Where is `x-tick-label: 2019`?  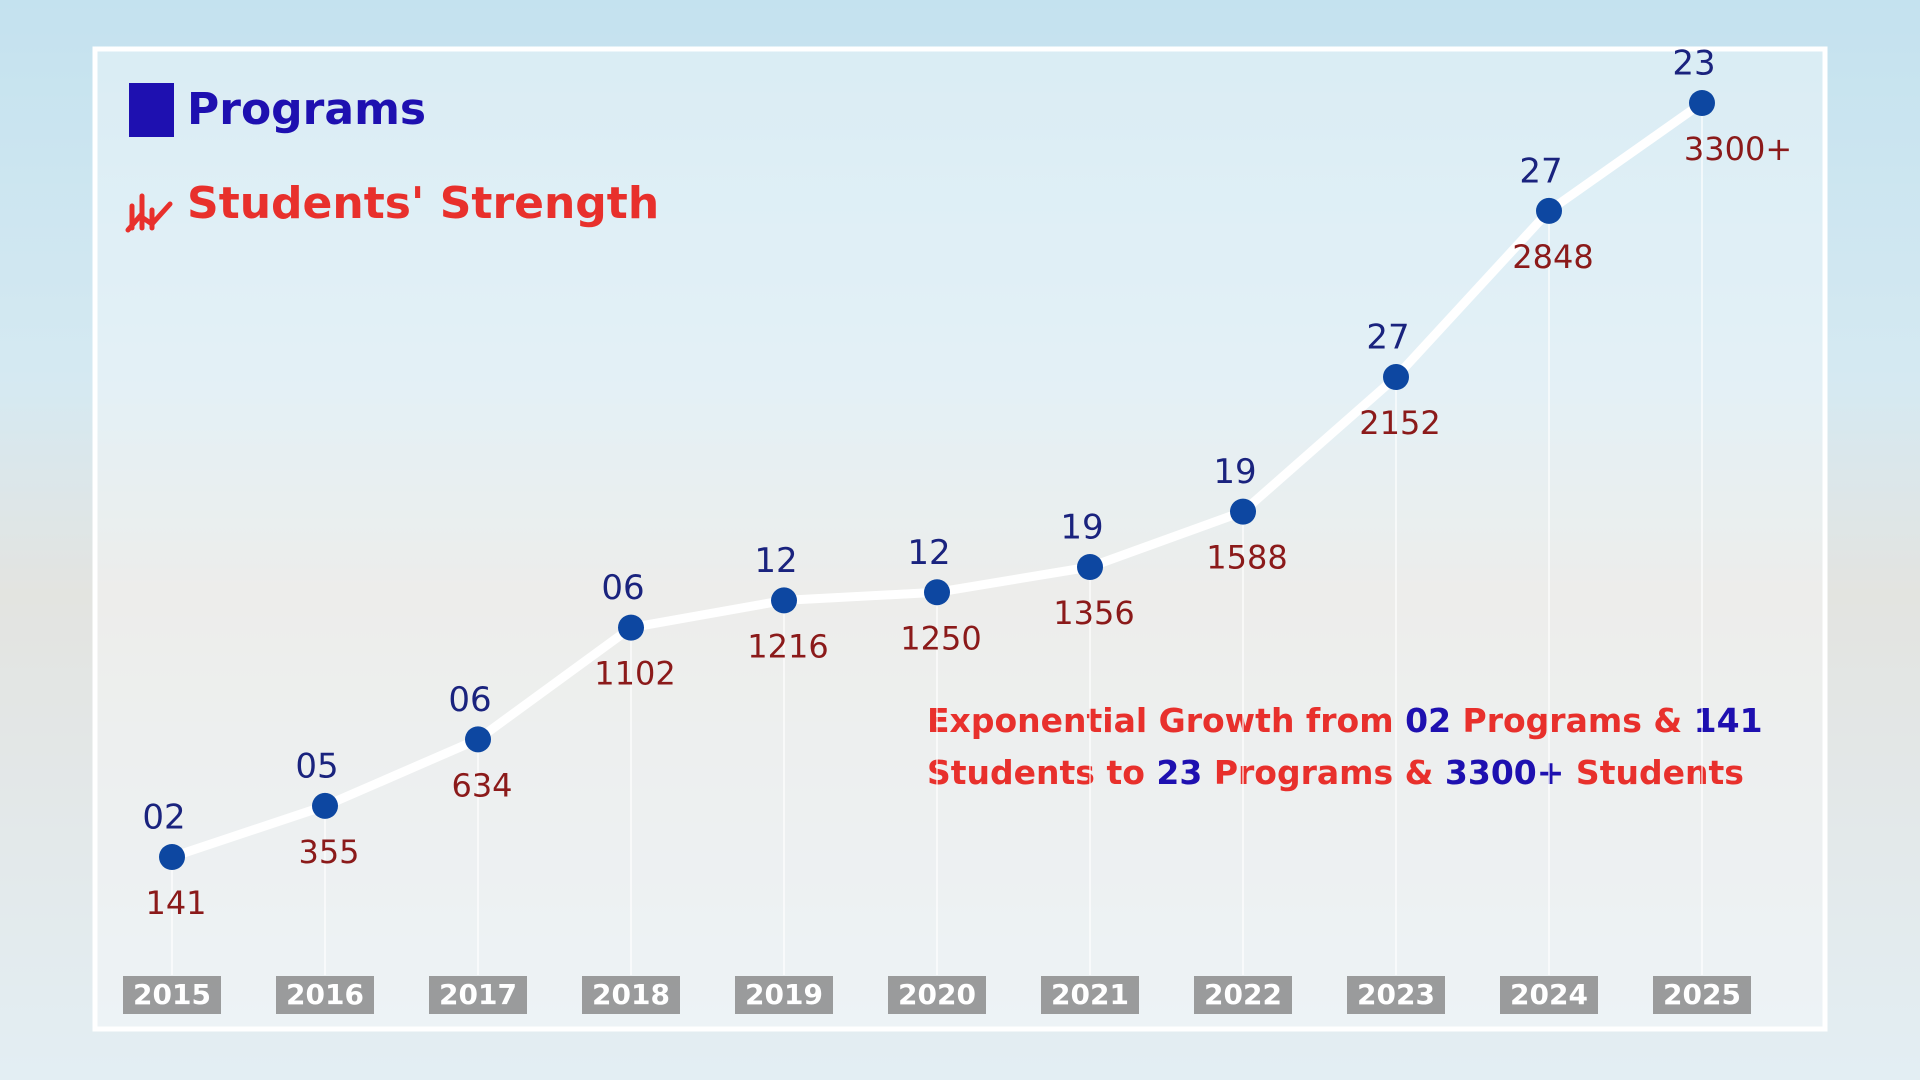 x-tick-label: 2019 is located at coordinates (784, 994).